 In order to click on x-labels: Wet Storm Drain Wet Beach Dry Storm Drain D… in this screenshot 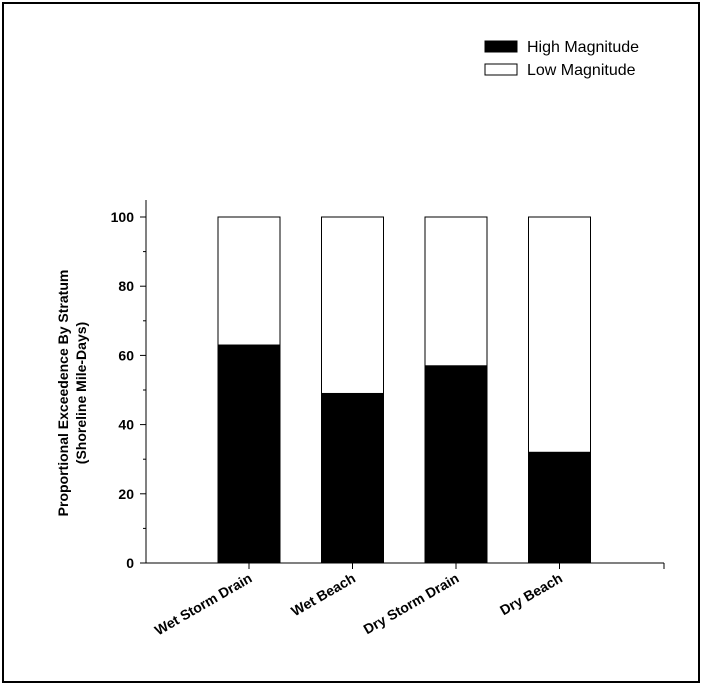, I will do `click(358, 600)`.